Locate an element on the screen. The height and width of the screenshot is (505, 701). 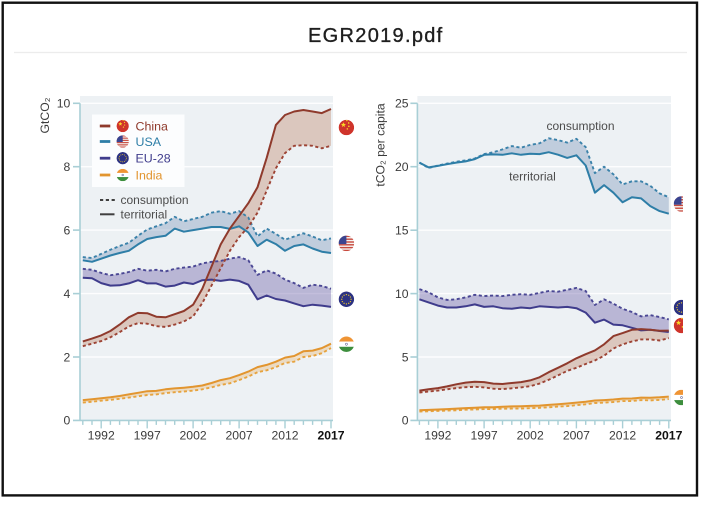
svg-text: 2 is located at coordinates (67, 357).